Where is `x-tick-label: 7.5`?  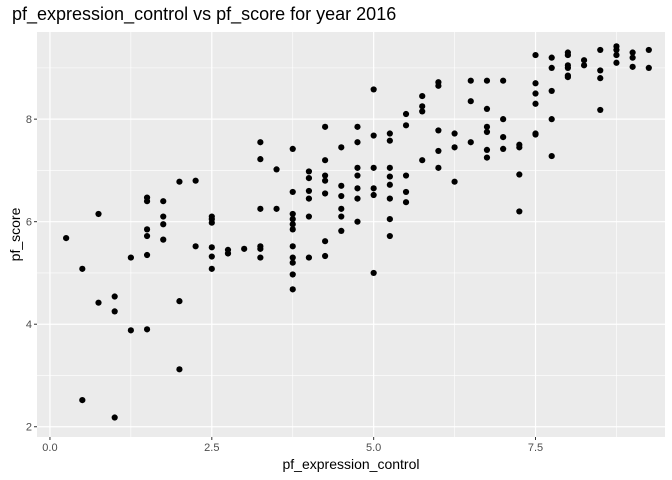
x-tick-label: 7.5 is located at coordinates (535, 448).